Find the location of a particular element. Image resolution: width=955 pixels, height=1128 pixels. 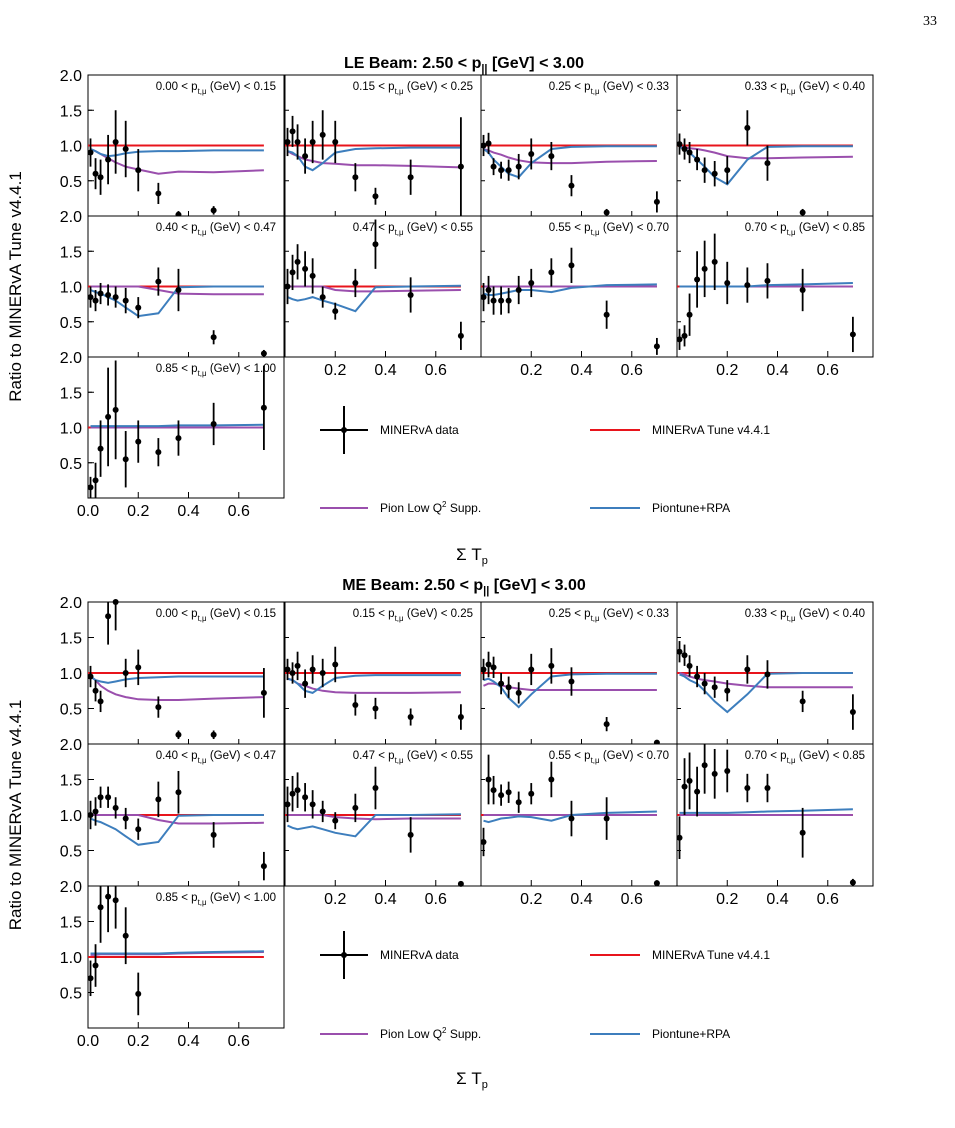

panel-bin-label: 0.55 < pt,μ (GeV) < 0.70 is located at coordinates (609, 229).